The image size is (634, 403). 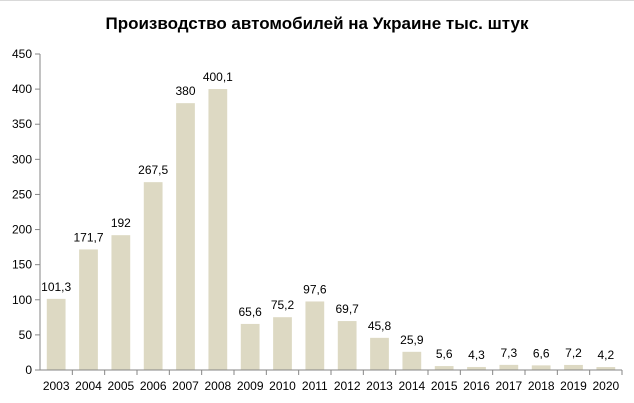 What do you see at coordinates (22, 265) in the screenshot?
I see `y-tick-label: 150` at bounding box center [22, 265].